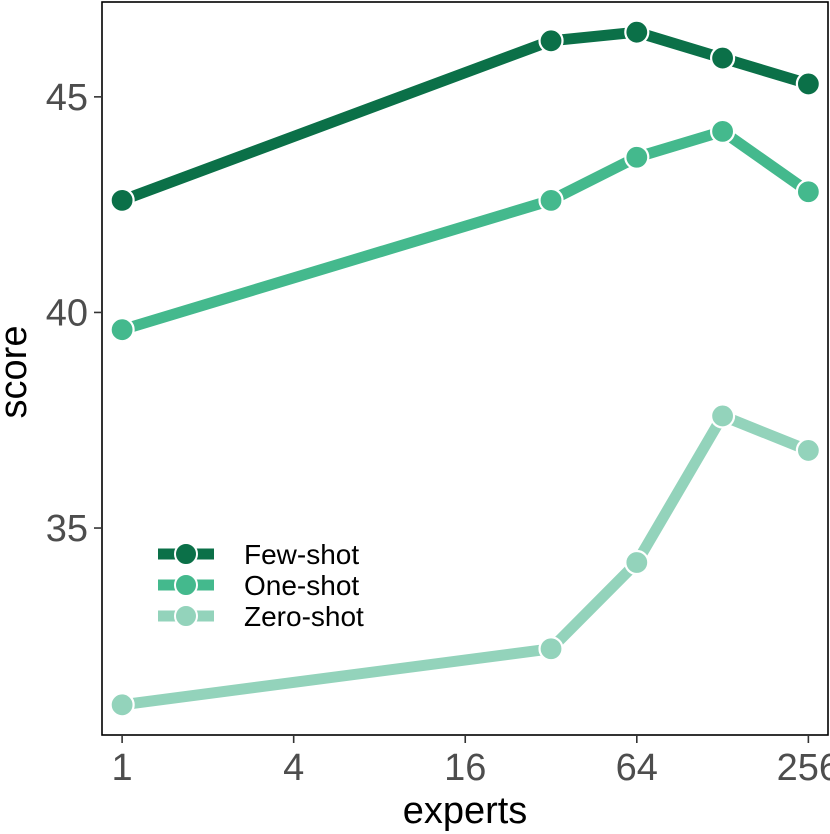 The image size is (830, 834). I want to click on x-tick-label: 16, so click(465, 768).